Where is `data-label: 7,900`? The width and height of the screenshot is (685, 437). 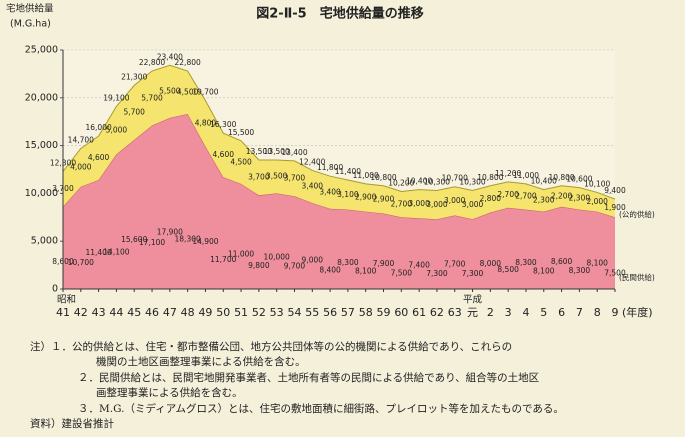
data-label: 7,900 is located at coordinates (384, 263).